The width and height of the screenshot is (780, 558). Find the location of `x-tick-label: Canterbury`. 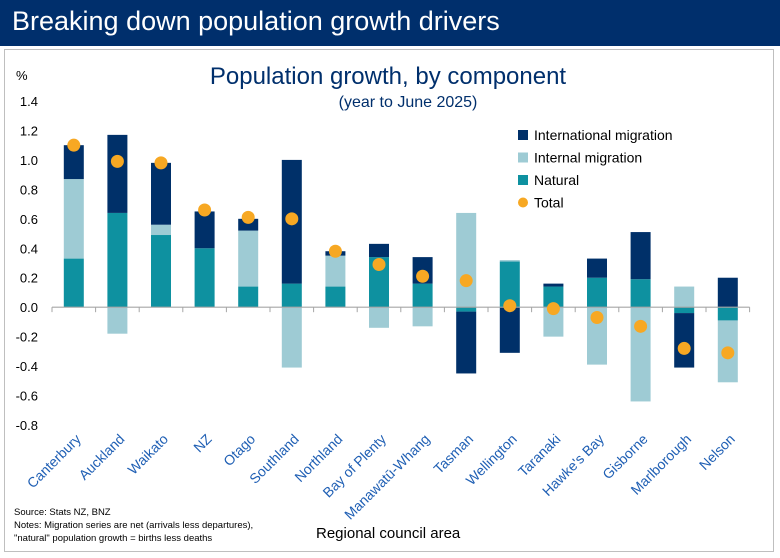

x-tick-label: Canterbury is located at coordinates (54, 461).